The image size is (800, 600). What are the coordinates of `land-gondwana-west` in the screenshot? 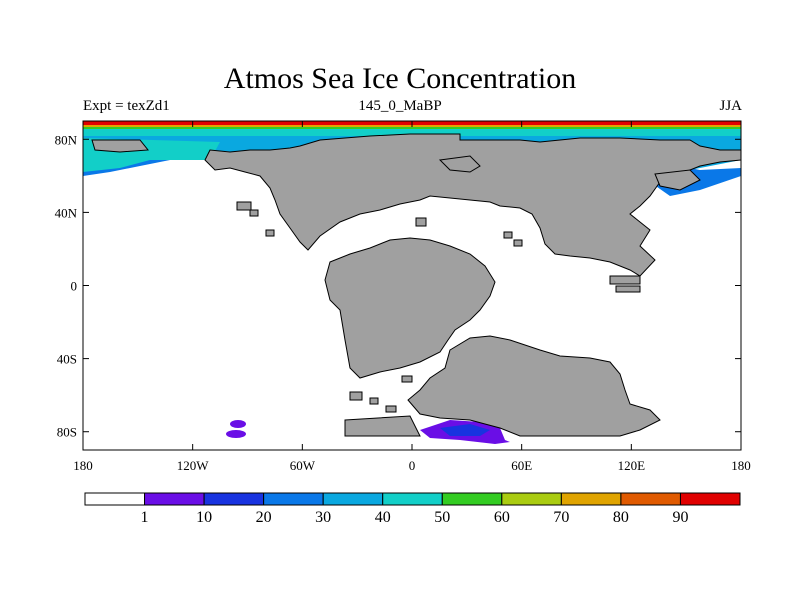 It's located at (410, 308).